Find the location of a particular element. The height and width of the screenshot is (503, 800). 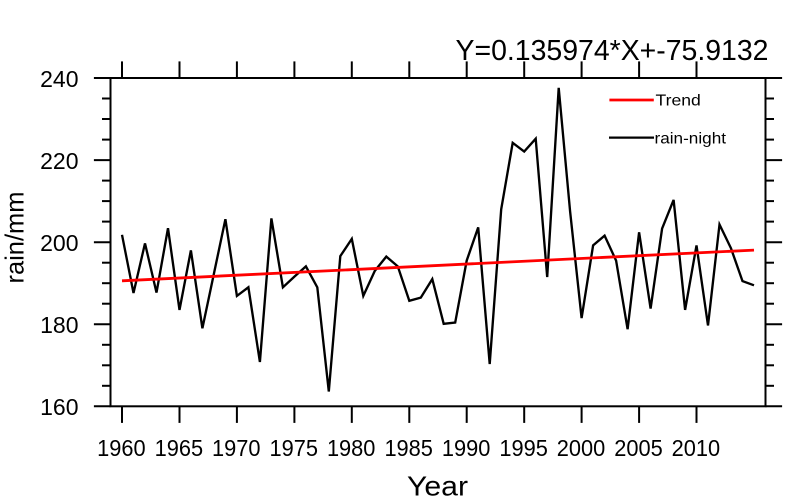

svg-text: 2010 is located at coordinates (696, 448).